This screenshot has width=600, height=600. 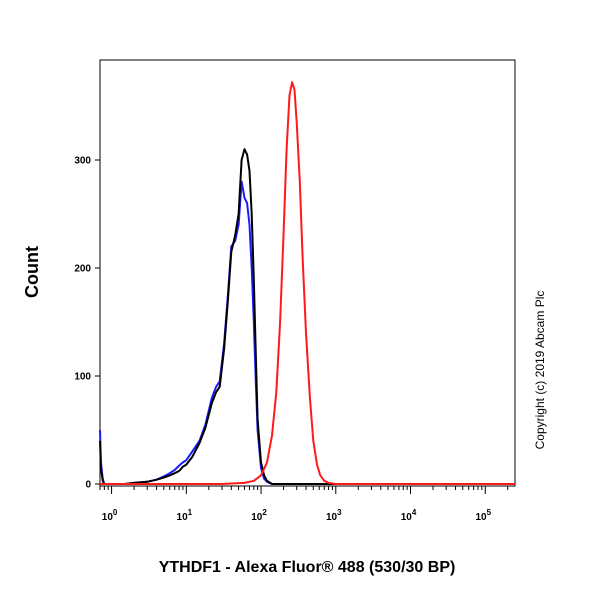 What do you see at coordinates (82, 377) in the screenshot?
I see `y-tick-label: 100` at bounding box center [82, 377].